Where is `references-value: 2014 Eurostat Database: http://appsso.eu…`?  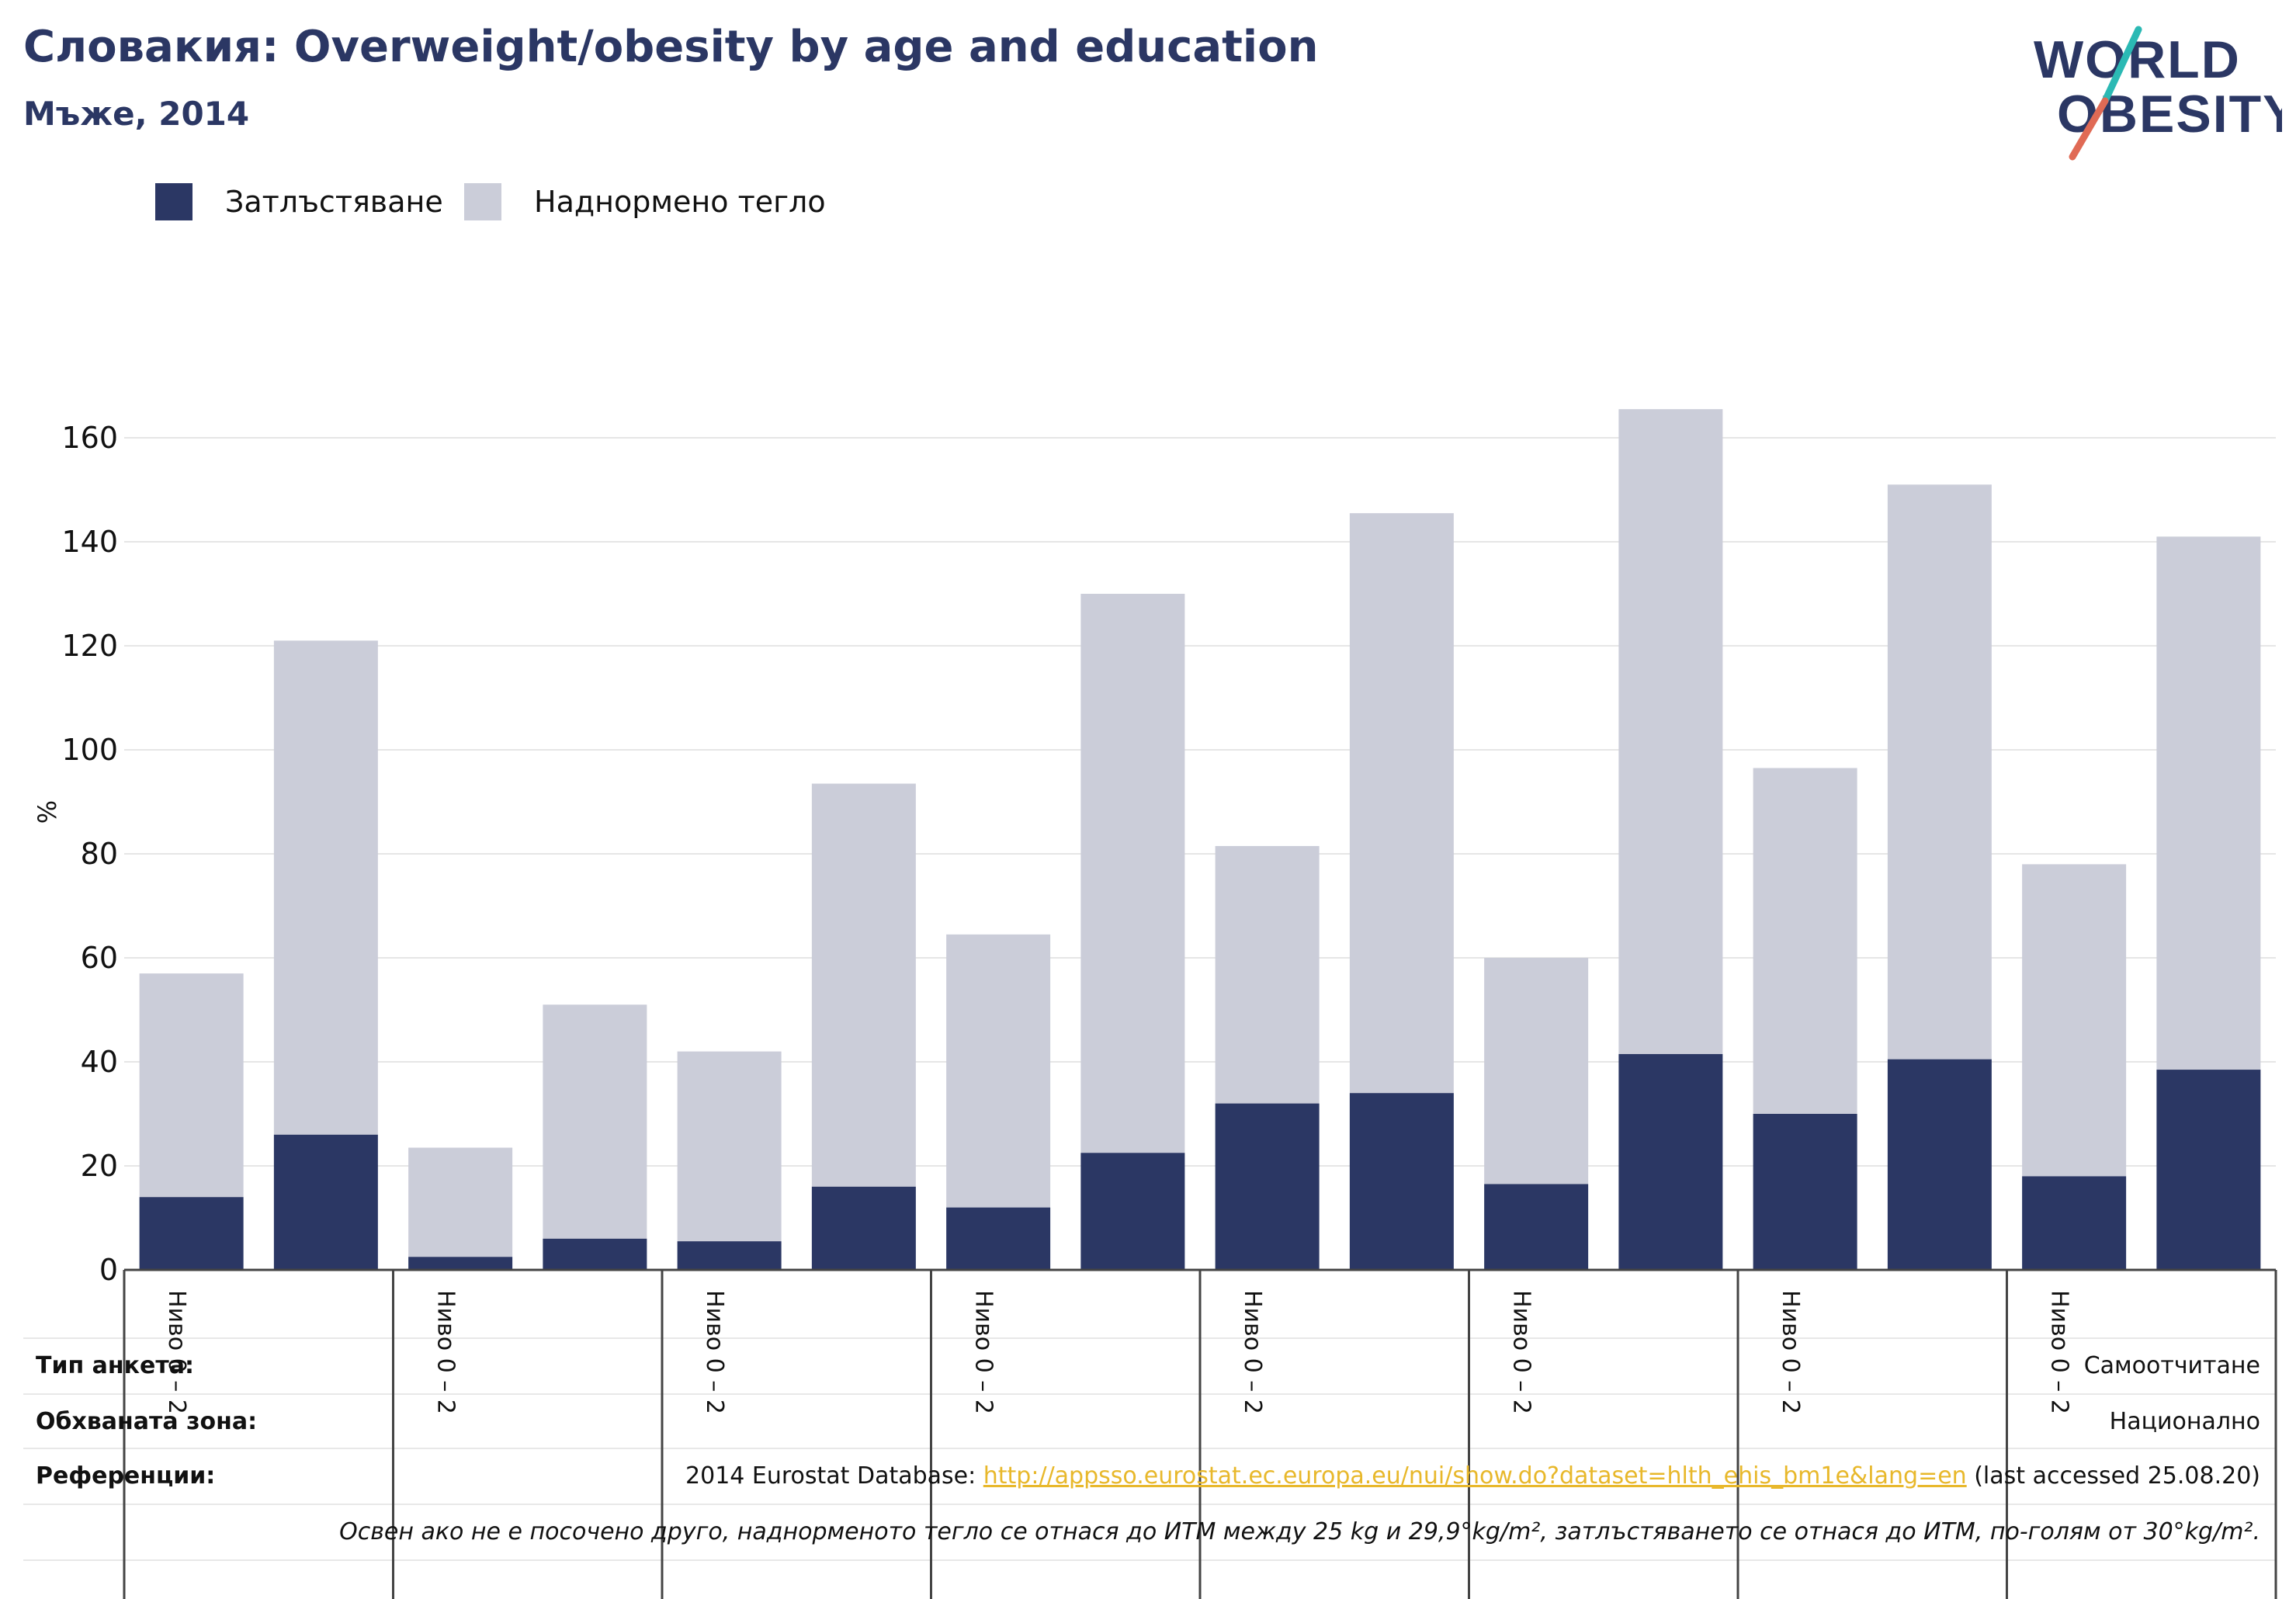 references-value: 2014 Eurostat Database: http://appsso.eu… is located at coordinates (1472, 1476).